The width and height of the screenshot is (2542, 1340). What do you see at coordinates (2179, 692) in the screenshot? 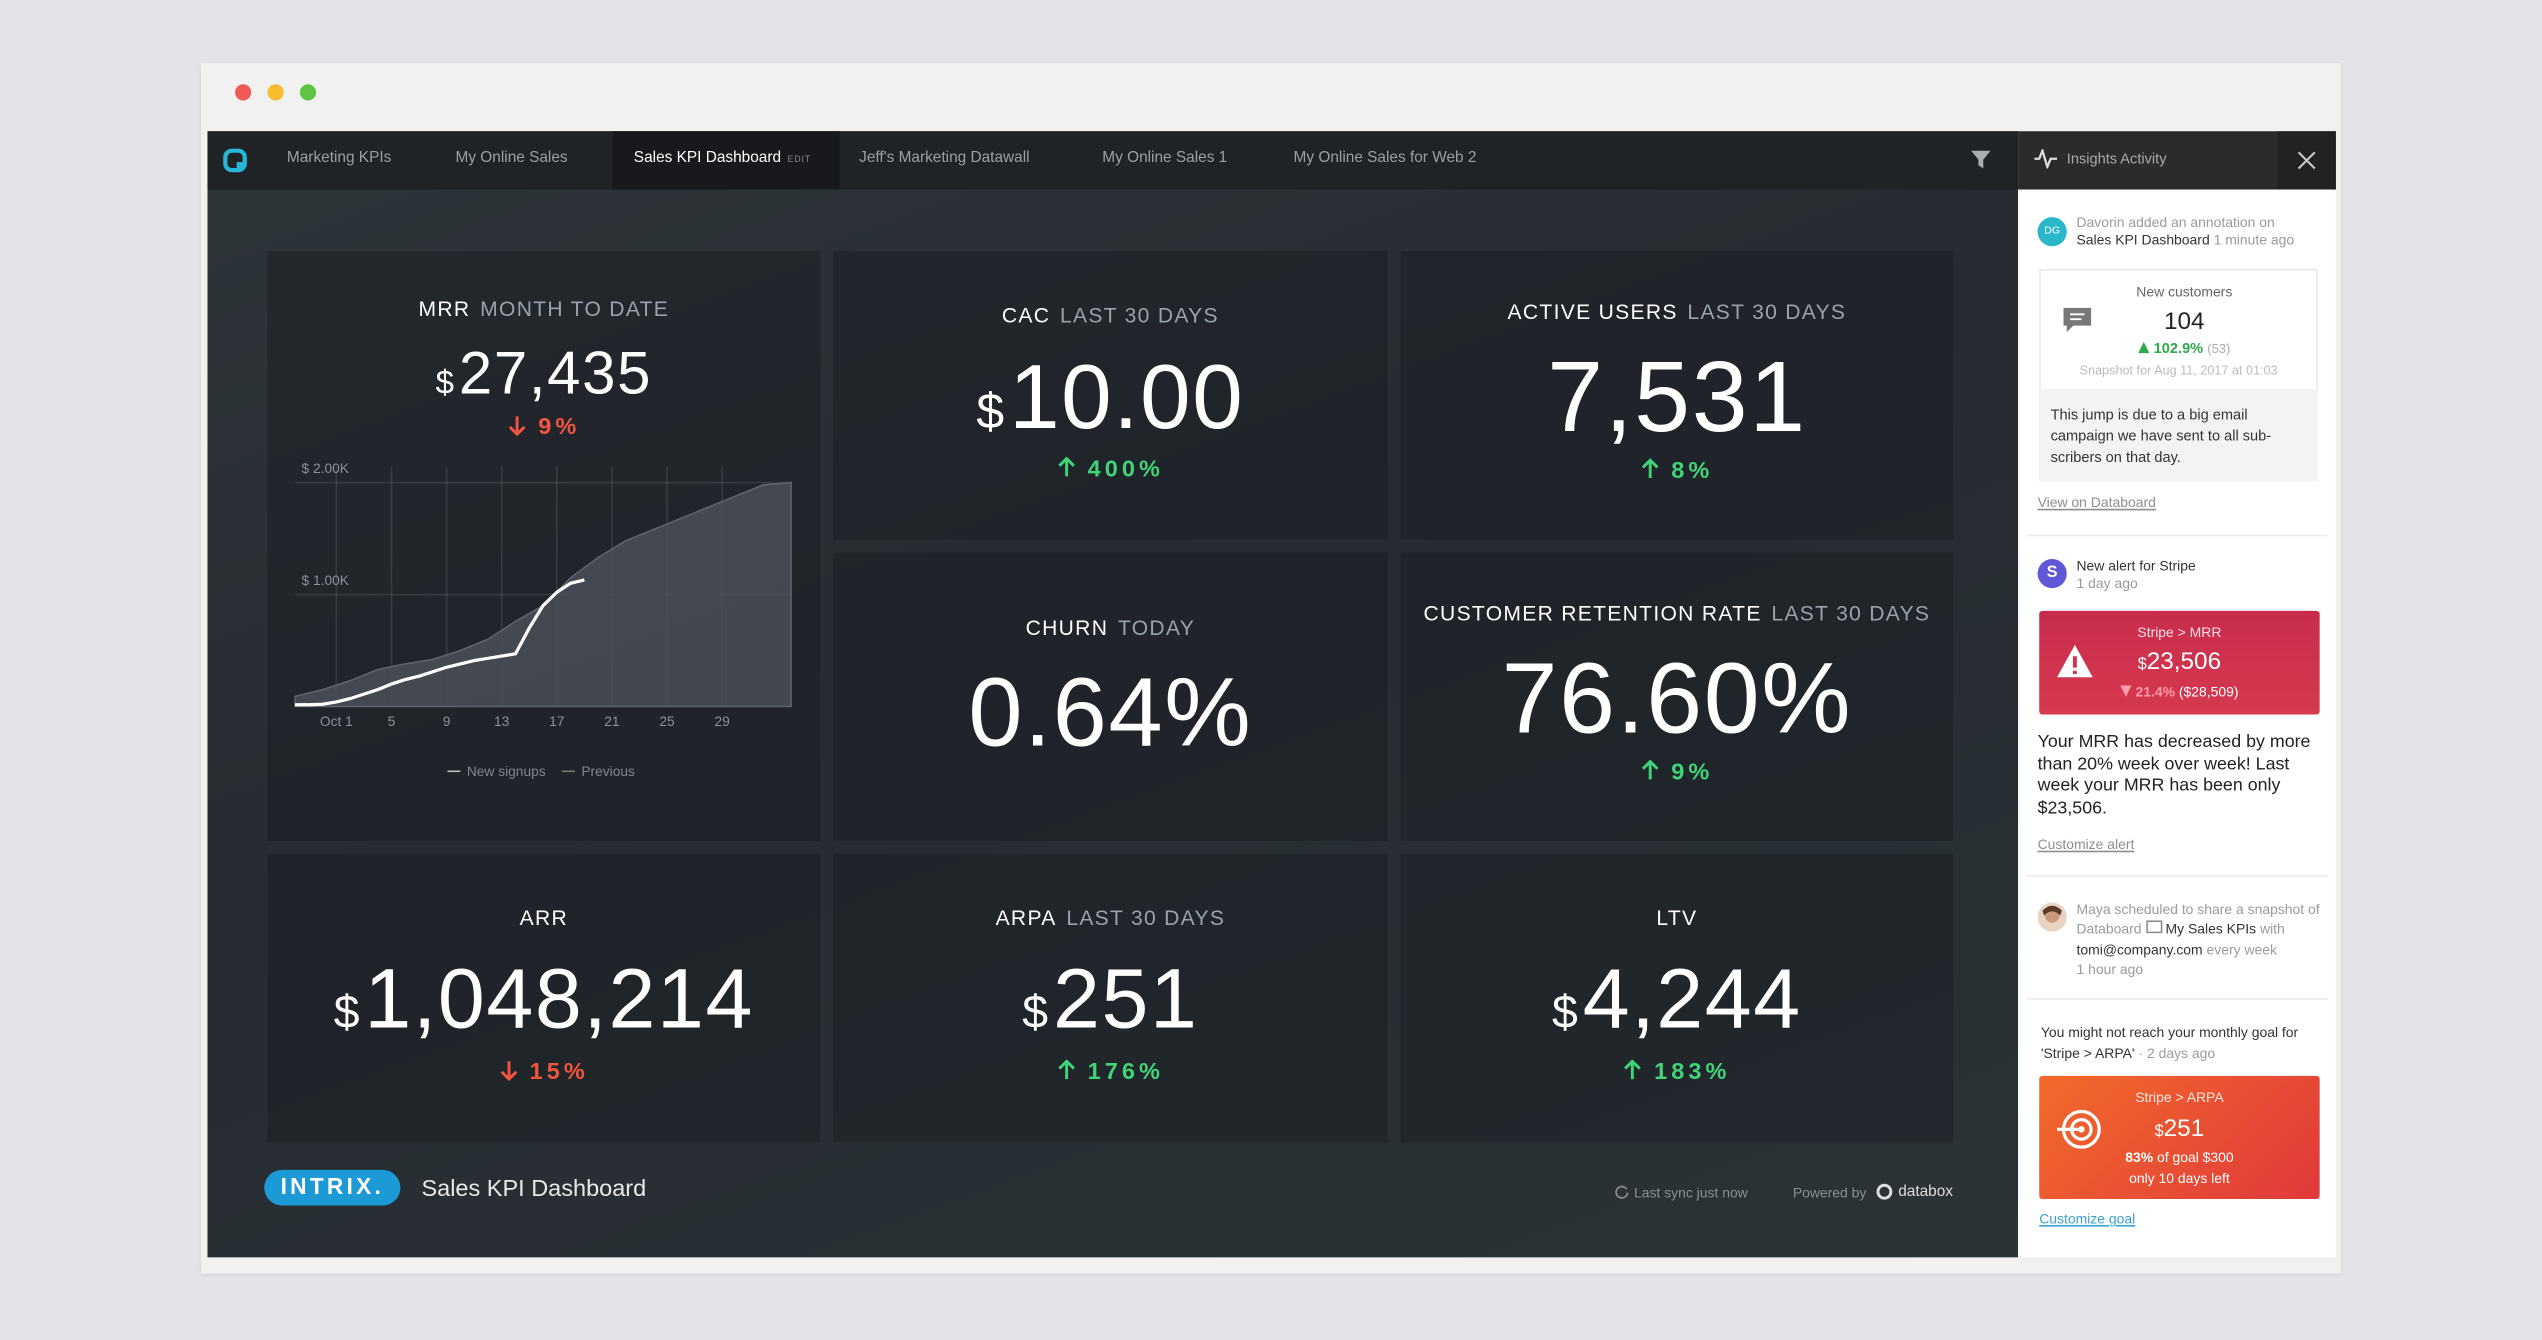
I see `card-change-row: 21.4% ($28,509)` at bounding box center [2179, 692].